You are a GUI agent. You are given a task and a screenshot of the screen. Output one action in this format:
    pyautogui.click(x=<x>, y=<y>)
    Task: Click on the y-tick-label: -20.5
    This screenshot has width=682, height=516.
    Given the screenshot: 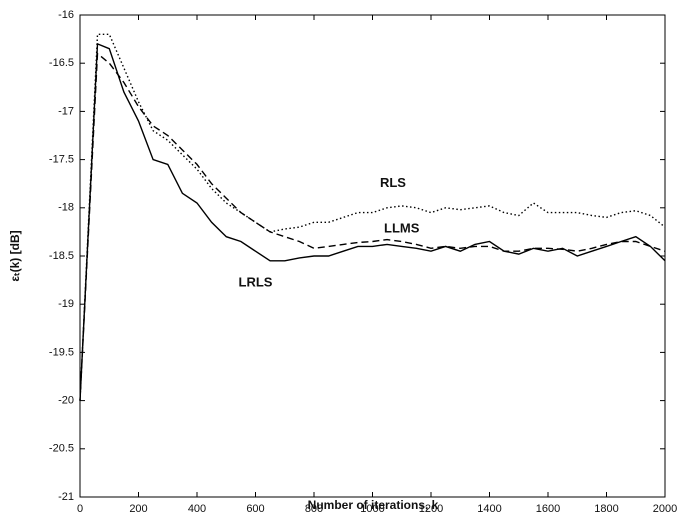 What is the action you would take?
    pyautogui.click(x=61, y=449)
    